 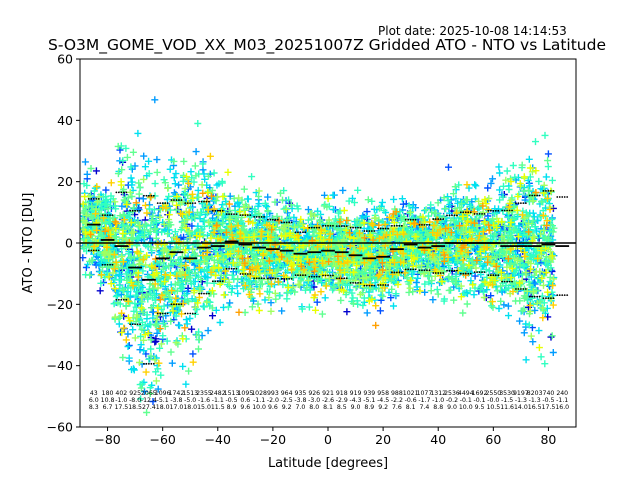 What do you see at coordinates (195, 313) in the screenshot?
I see `bin-sigma-7-low` at bounding box center [195, 313].